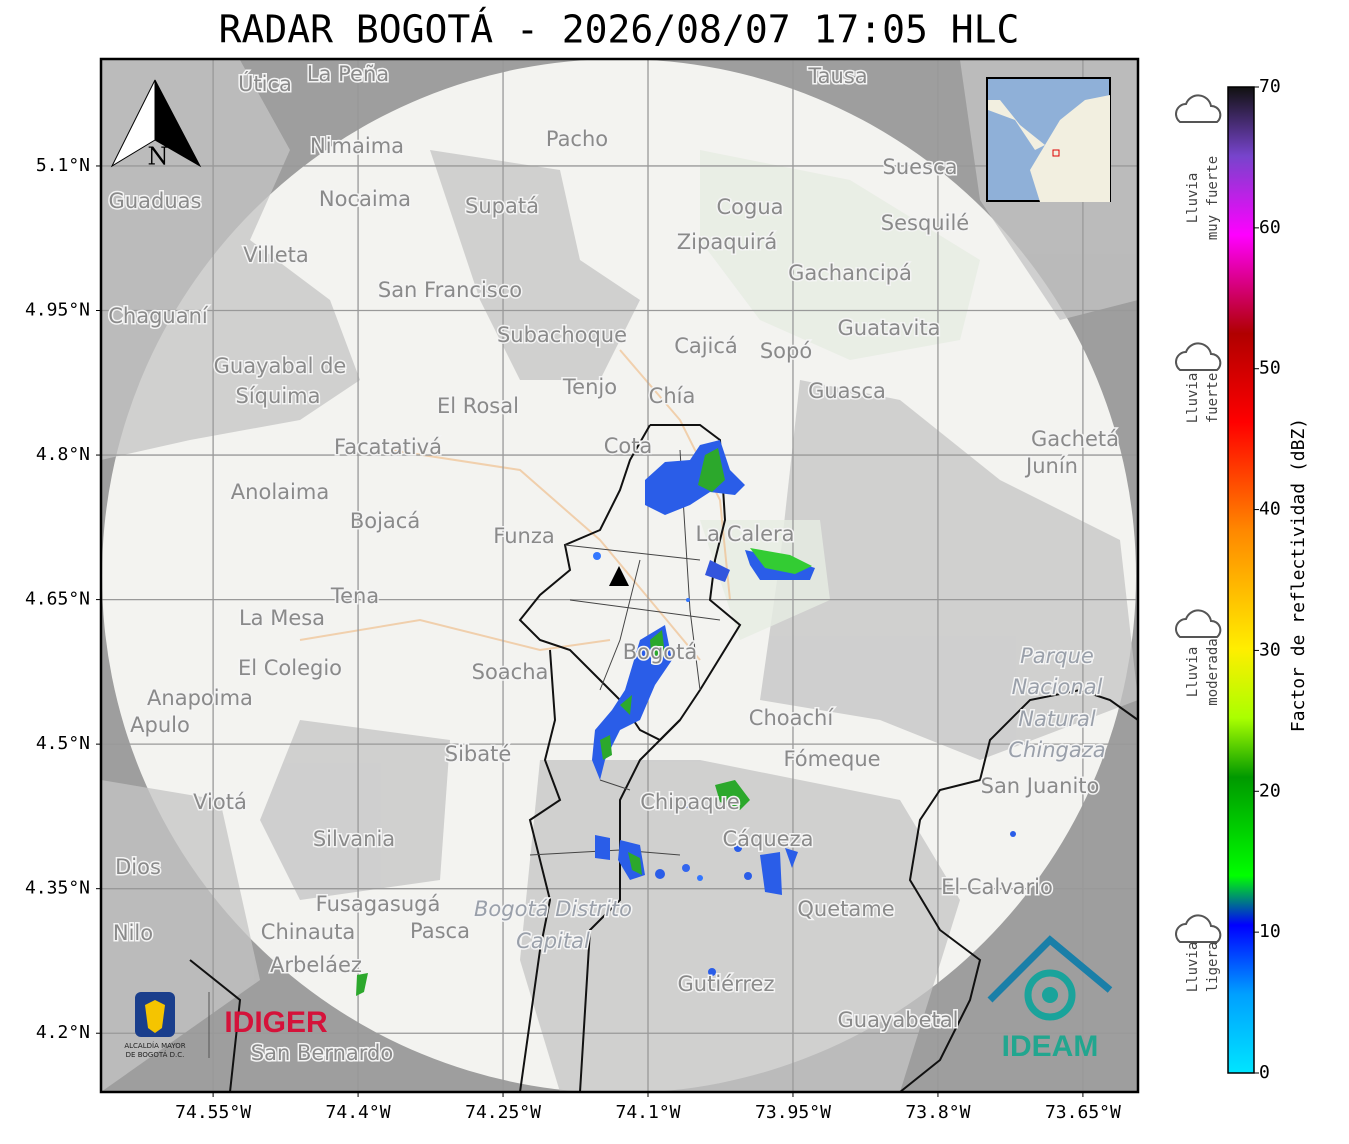  What do you see at coordinates (502, 206) in the screenshot?
I see `place-label: Supatá` at bounding box center [502, 206].